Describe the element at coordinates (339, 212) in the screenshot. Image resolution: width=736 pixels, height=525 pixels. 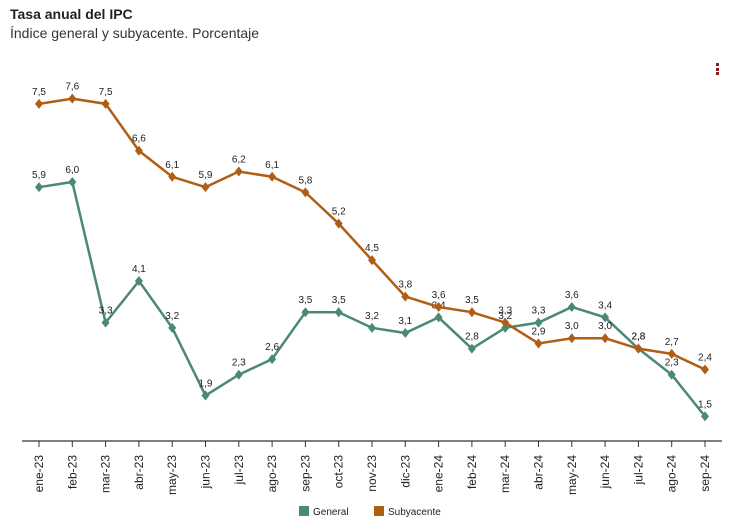
I see `data-label: 5,2` at that location.